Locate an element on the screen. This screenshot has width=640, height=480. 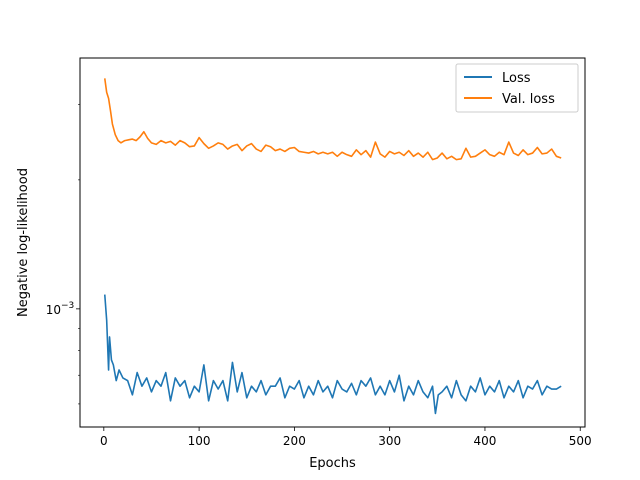
x-tick-label: 100 is located at coordinates (199, 441).